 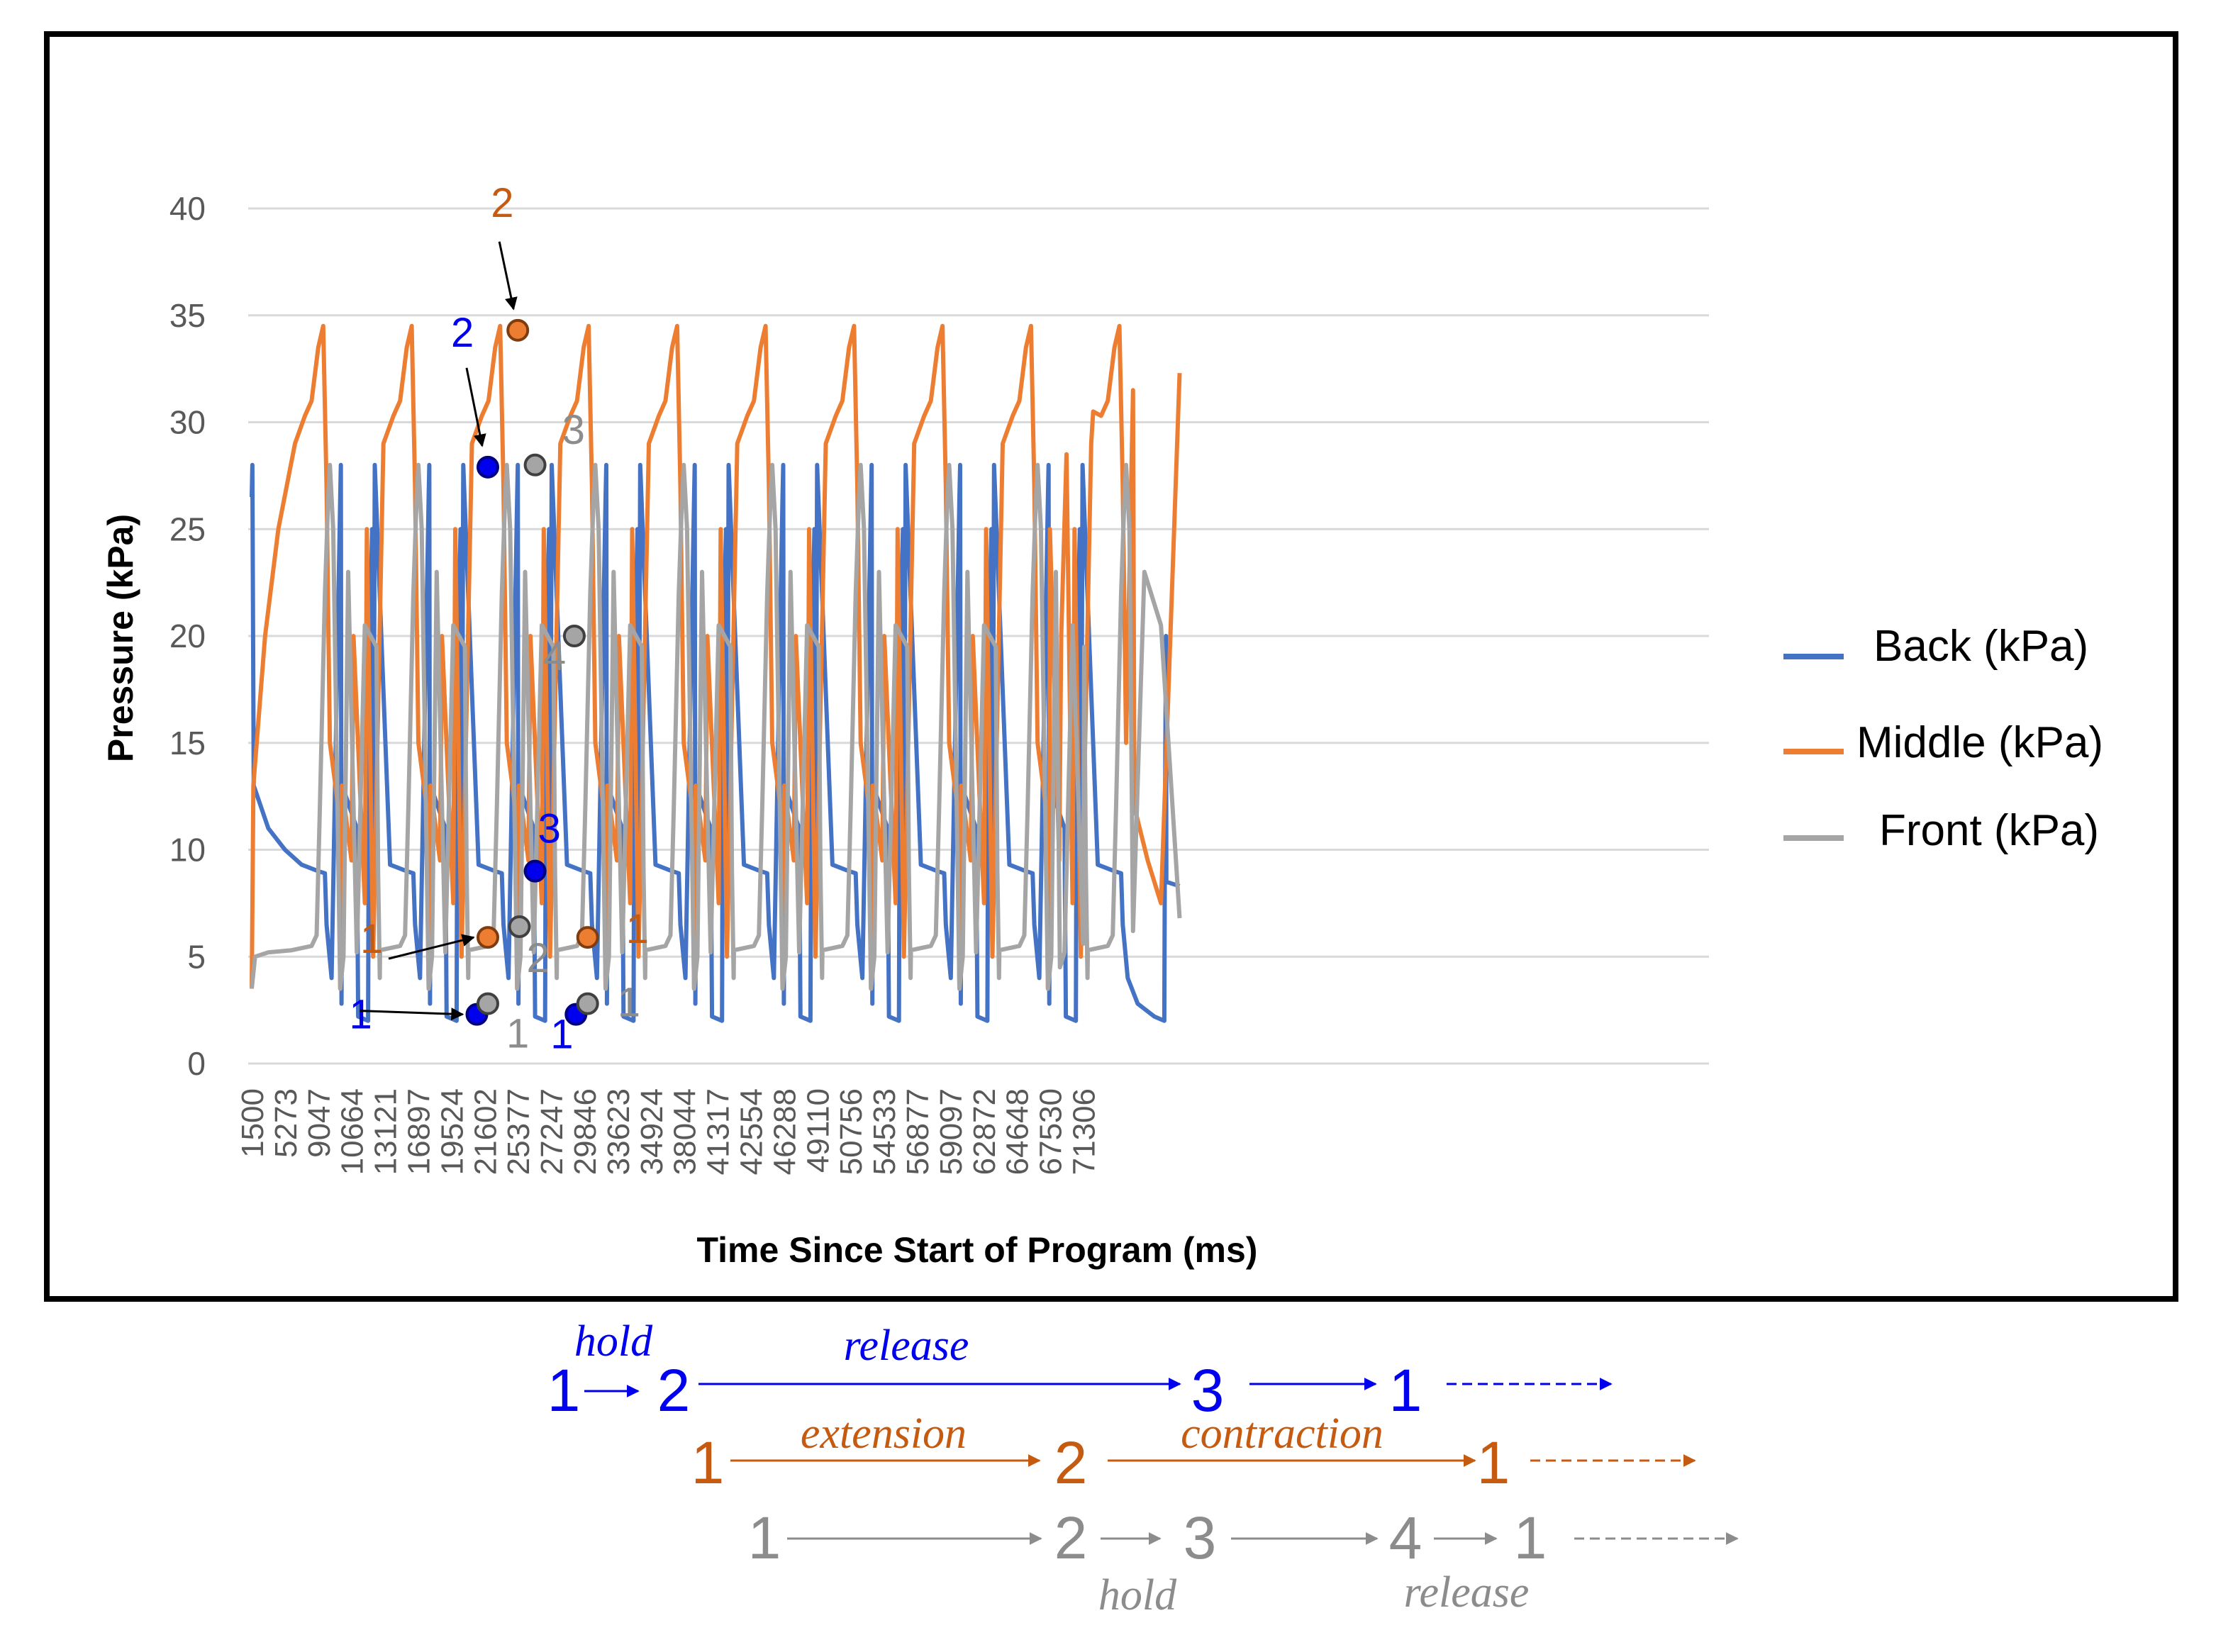 I want to click on back-marker-label: 3, so click(x=549, y=829).